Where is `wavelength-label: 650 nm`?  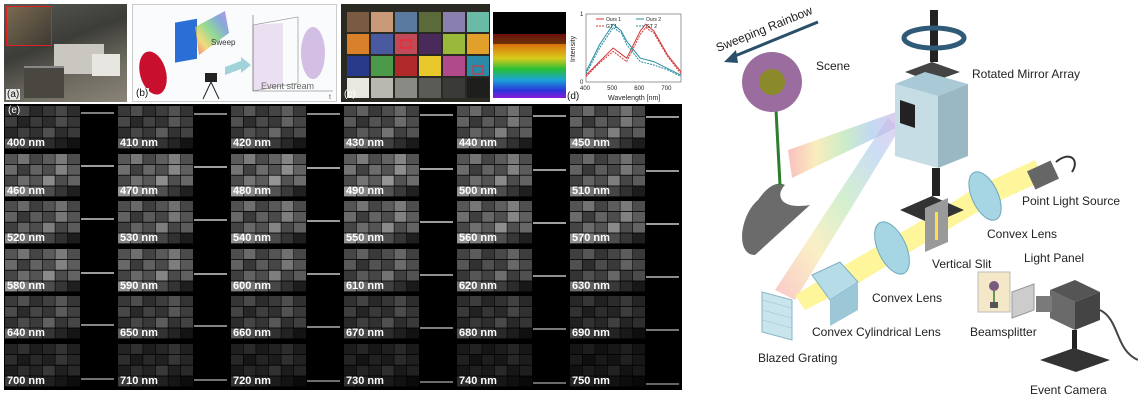 wavelength-label: 650 nm is located at coordinates (139, 333).